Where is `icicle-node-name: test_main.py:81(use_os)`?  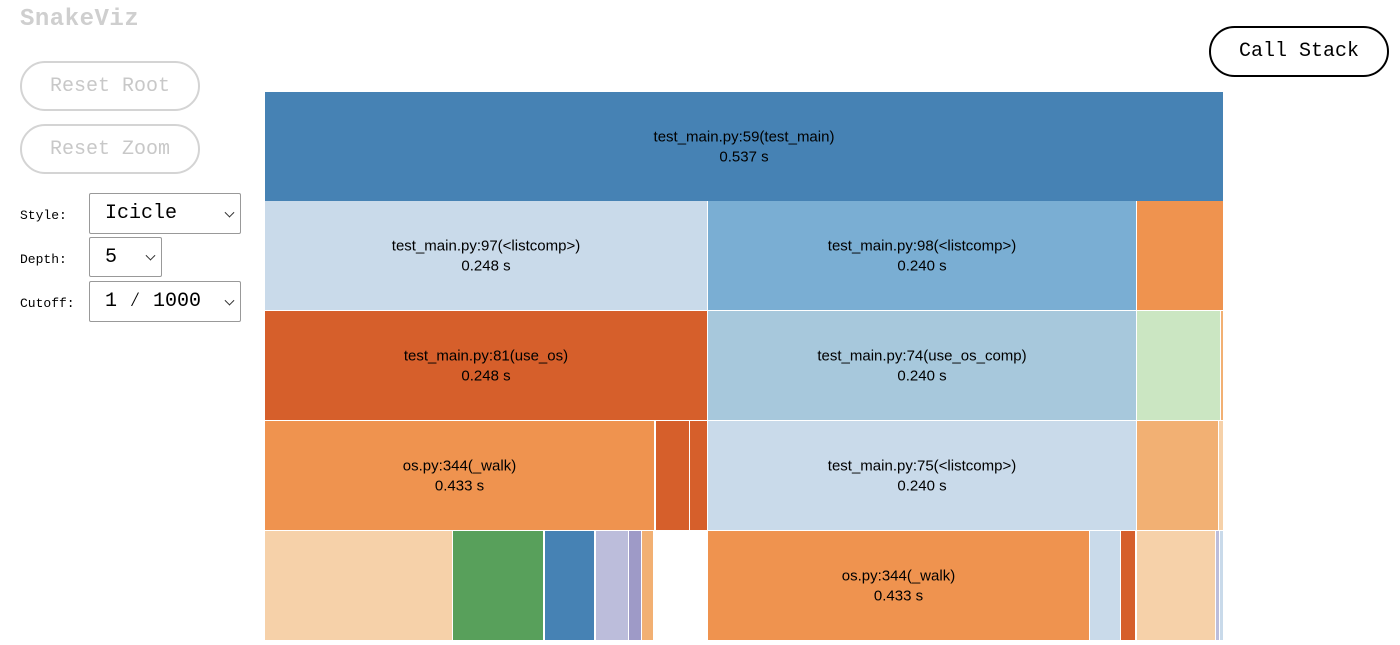
icicle-node-name: test_main.py:81(use_os) is located at coordinates (486, 356).